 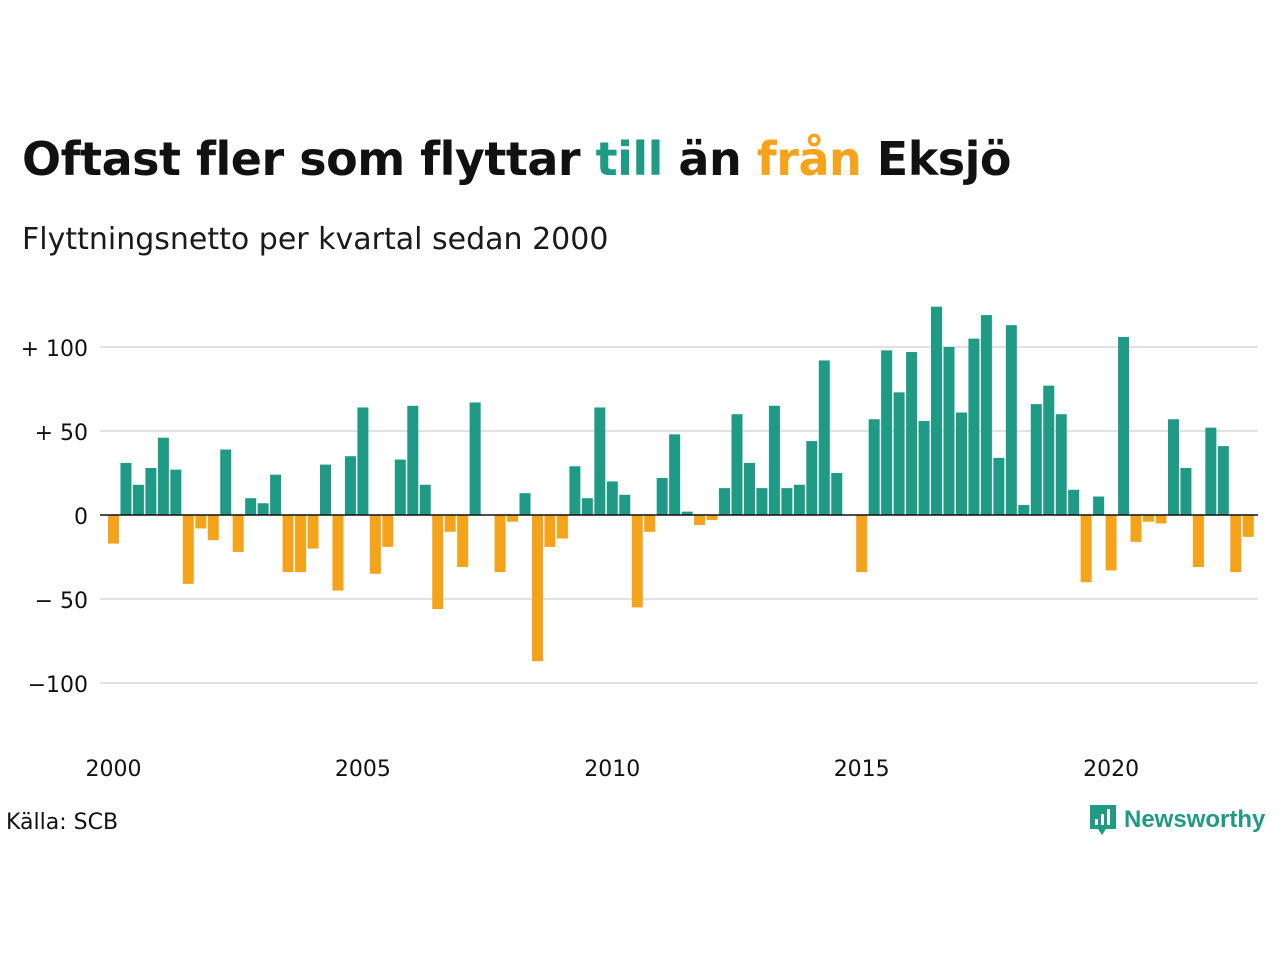 What do you see at coordinates (54, 349) in the screenshot?
I see `y-tick-label: + 100` at bounding box center [54, 349].